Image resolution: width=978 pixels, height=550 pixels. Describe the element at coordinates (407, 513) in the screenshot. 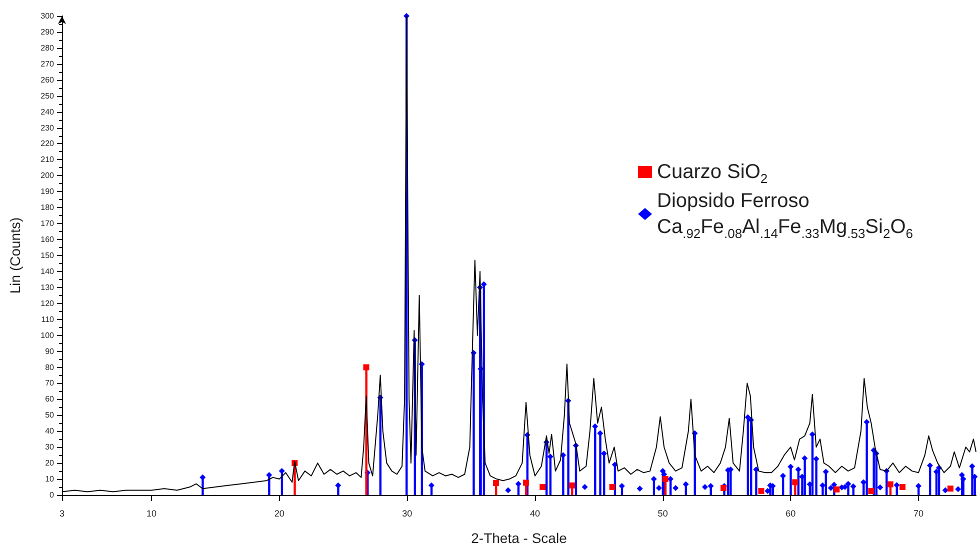

I see `x-tick-label: 30` at that location.